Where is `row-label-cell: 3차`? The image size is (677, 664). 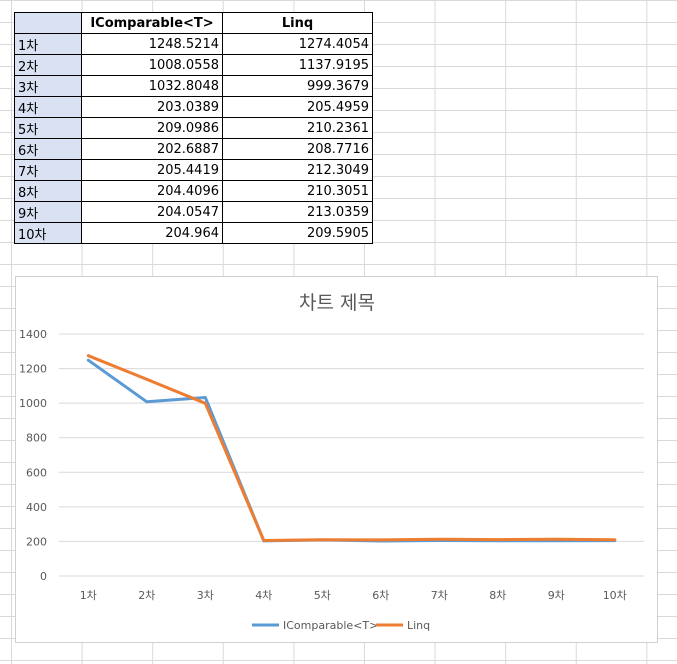
row-label-cell: 3차 is located at coordinates (48, 86).